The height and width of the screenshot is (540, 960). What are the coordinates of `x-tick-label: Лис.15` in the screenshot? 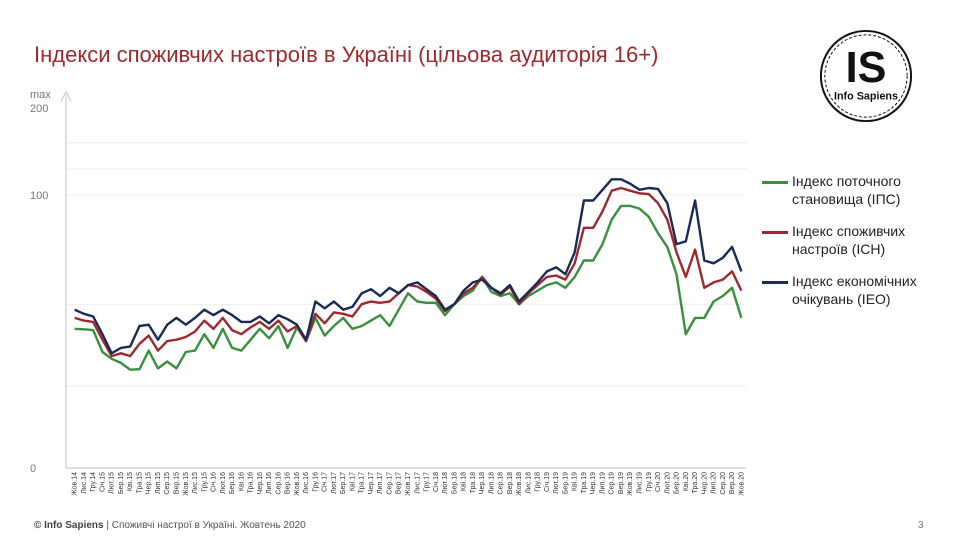 It's located at (195, 483).